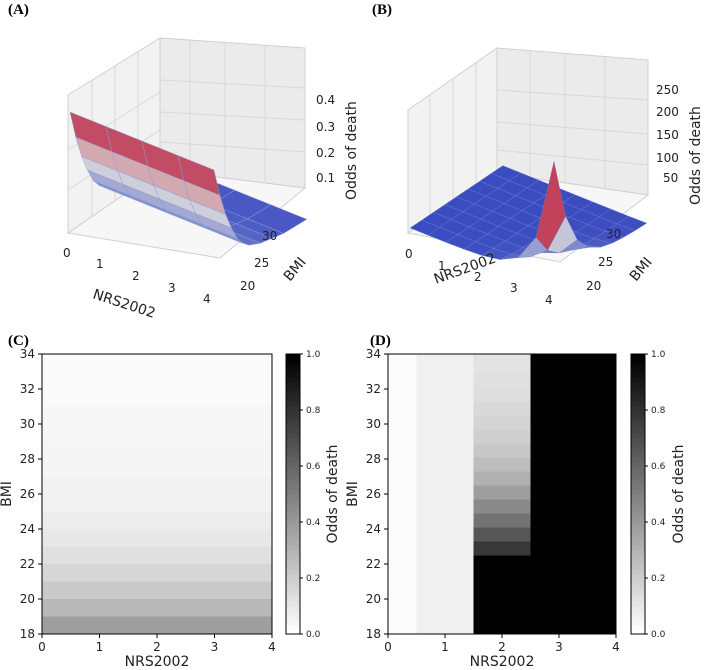 This screenshot has height=670, width=709. What do you see at coordinates (7, 494) in the screenshot?
I see `panel-c-ylabel: BMI` at bounding box center [7, 494].